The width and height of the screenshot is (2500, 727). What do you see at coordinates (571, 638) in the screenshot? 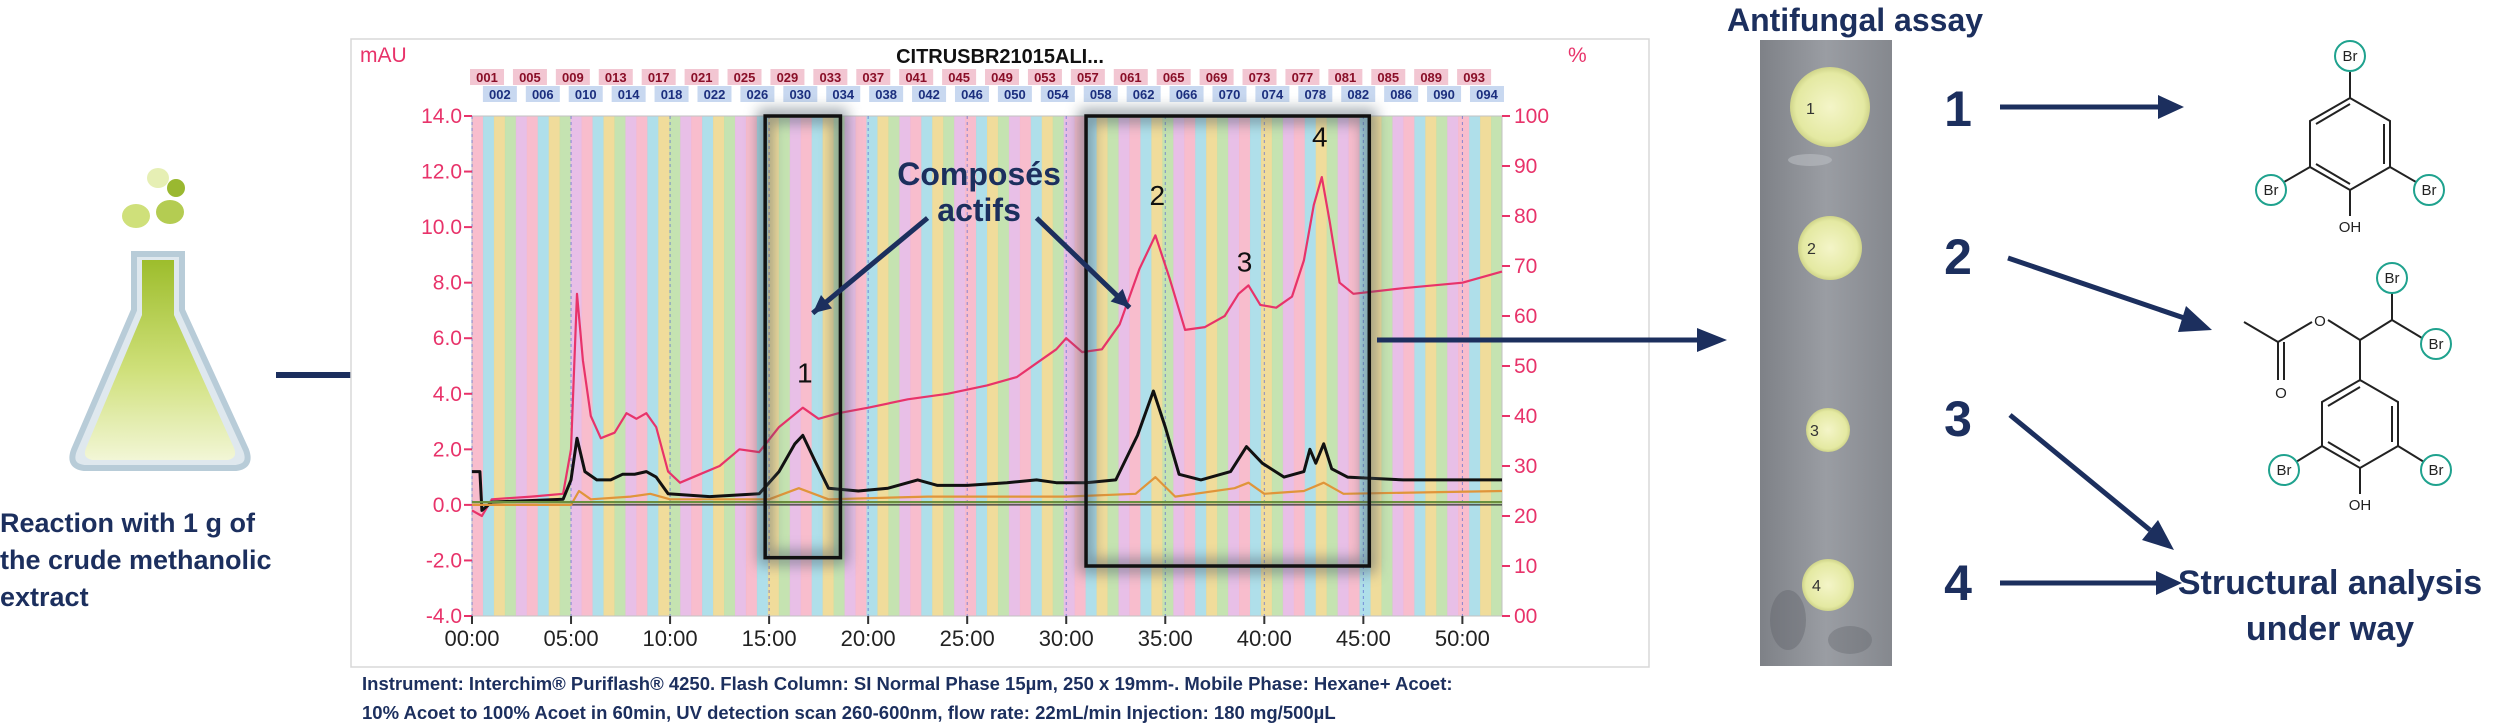
I see `x-tick-label: 05:00` at bounding box center [571, 638].